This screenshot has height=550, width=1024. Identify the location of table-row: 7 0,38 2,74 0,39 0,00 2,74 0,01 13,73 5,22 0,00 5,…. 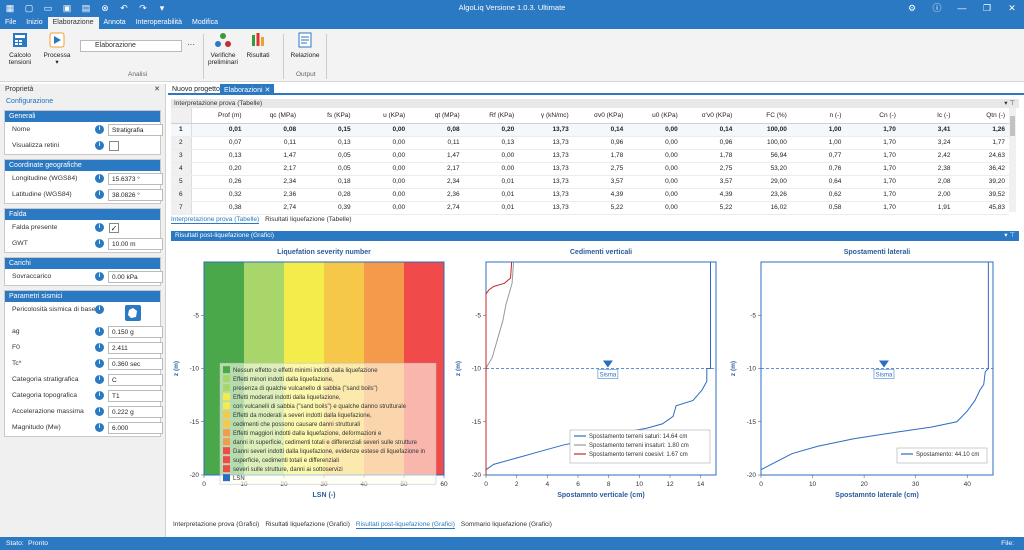
(590, 208).